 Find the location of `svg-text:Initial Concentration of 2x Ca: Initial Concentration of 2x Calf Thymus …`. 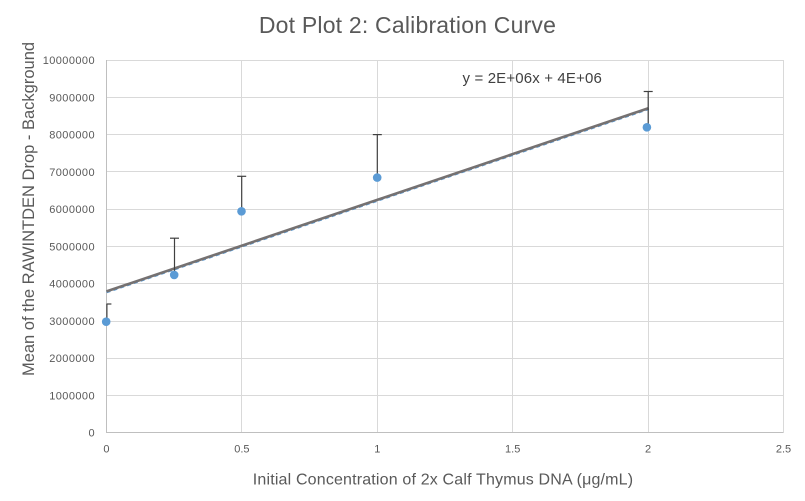

svg-text:Initial Concentration of 2x Ca: Initial Concentration of 2x Calf Thymus … is located at coordinates (443, 480).